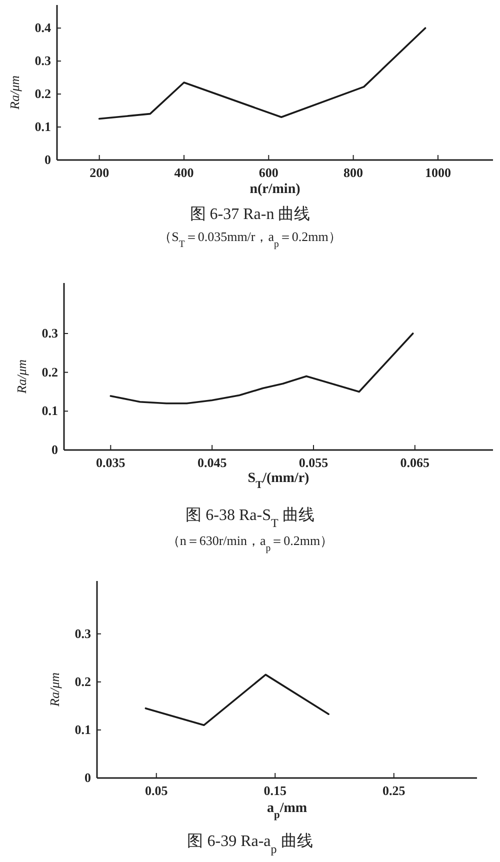 This screenshot has height=862, width=500. I want to click on text: 图 6-37 Ra-n 曲线, so click(250, 214).